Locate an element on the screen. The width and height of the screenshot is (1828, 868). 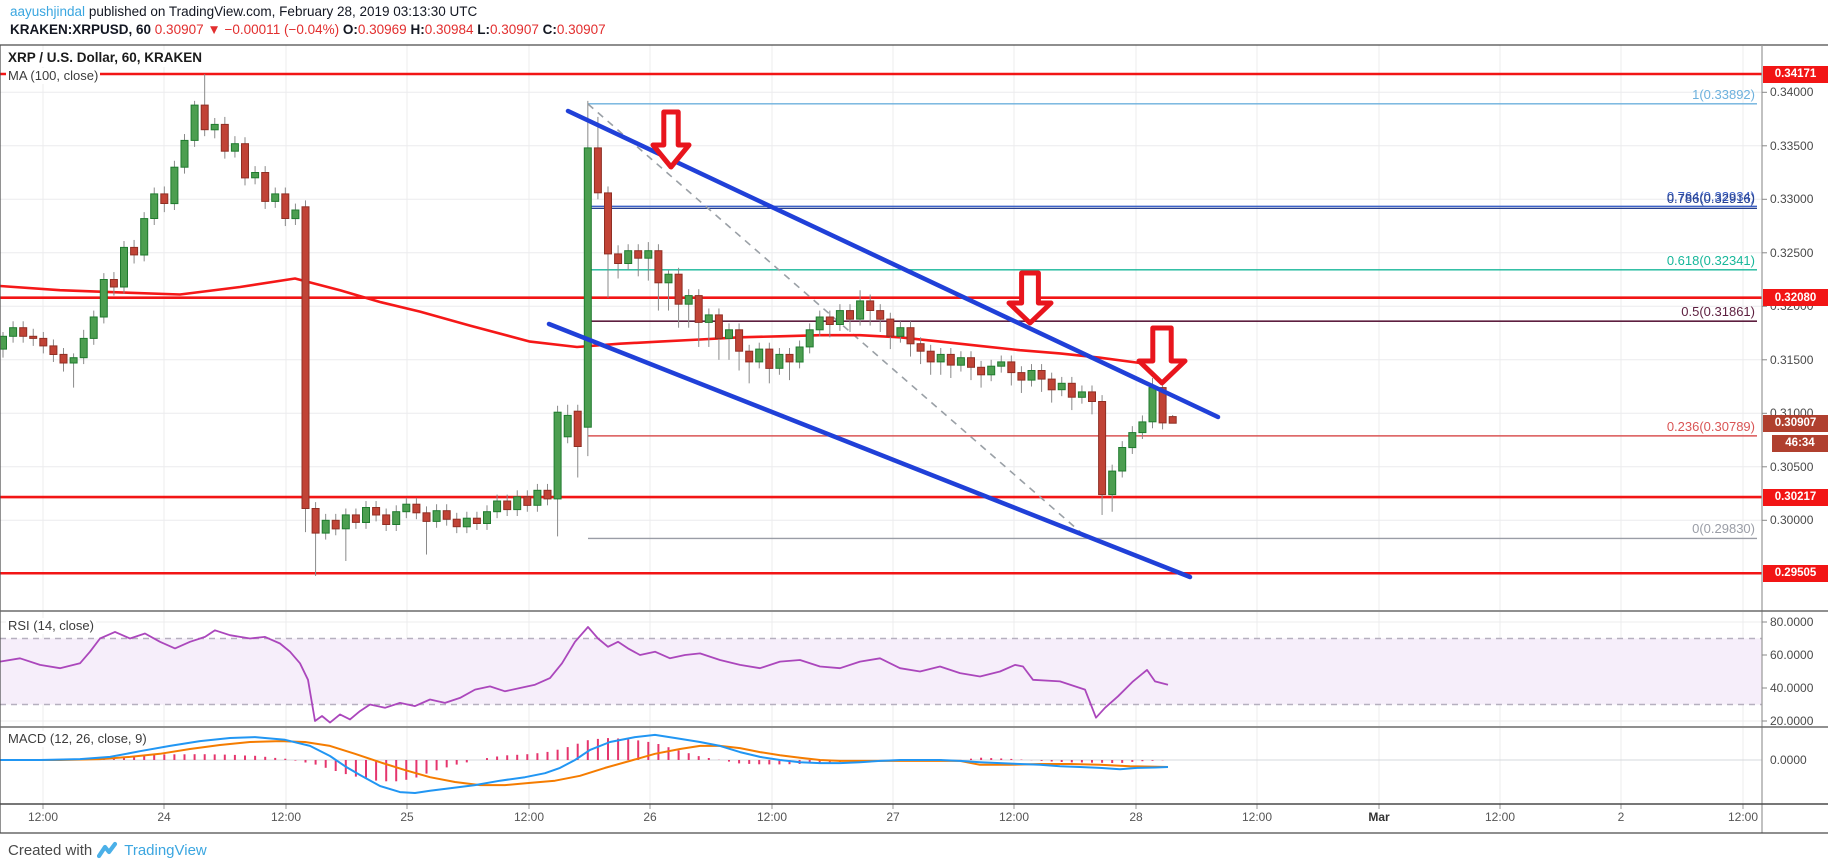
price-axis-label: 0.32500 is located at coordinates (1792, 252).